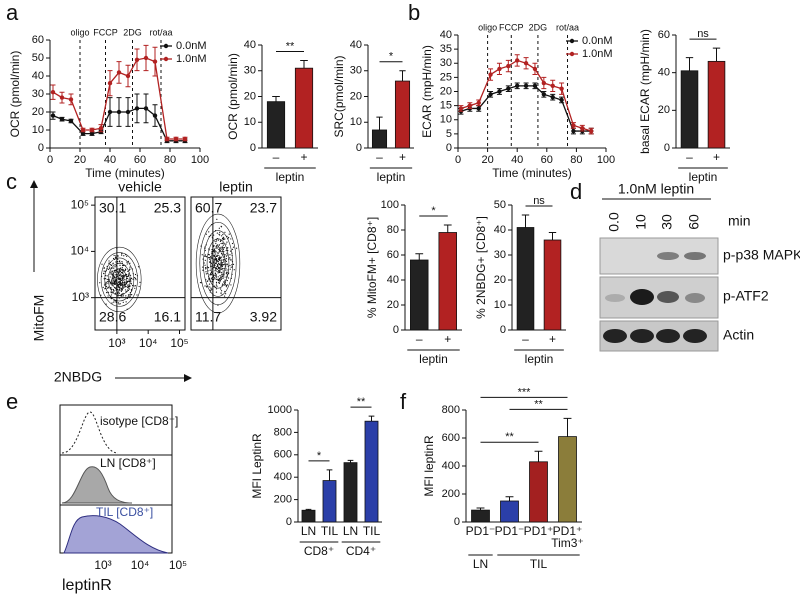 The width and height of the screenshot is (800, 599). Describe the element at coordinates (38, 40) in the screenshot. I see `y-tick-label: 60` at that location.